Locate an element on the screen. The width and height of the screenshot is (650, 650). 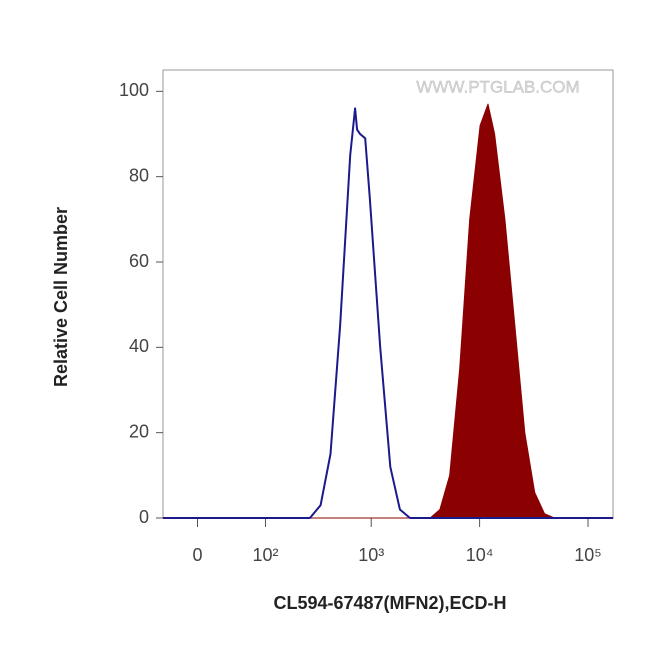
x-tick-label: 10³ is located at coordinates (371, 555).